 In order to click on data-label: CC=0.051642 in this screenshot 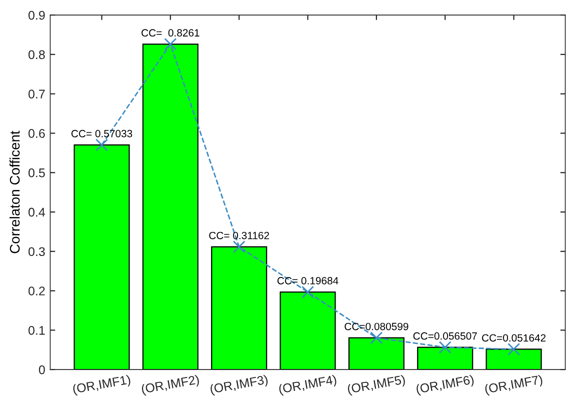, I will do `click(514, 338)`.